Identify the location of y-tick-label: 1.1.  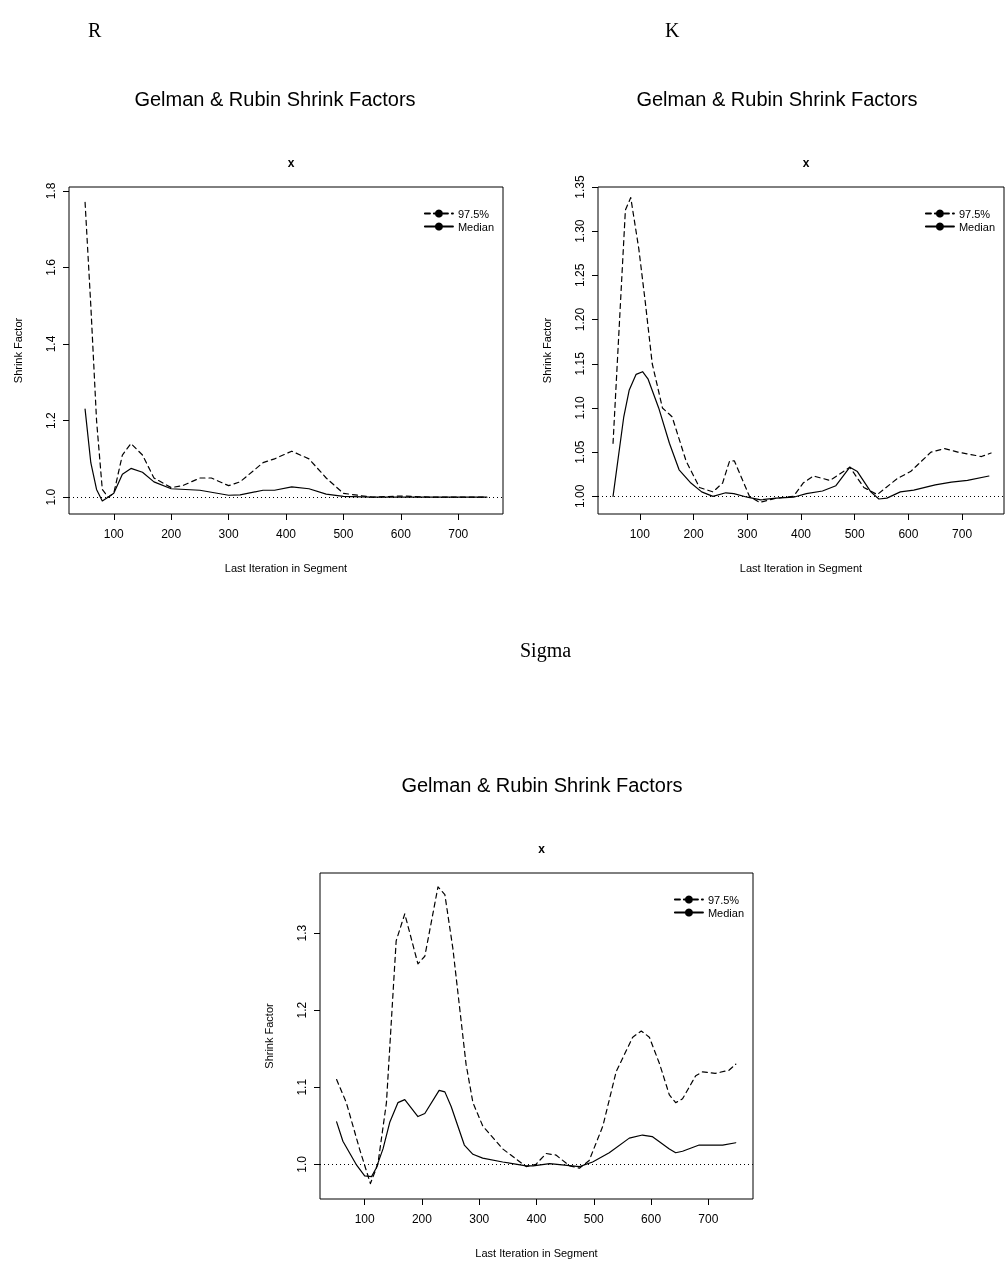
(302, 1087).